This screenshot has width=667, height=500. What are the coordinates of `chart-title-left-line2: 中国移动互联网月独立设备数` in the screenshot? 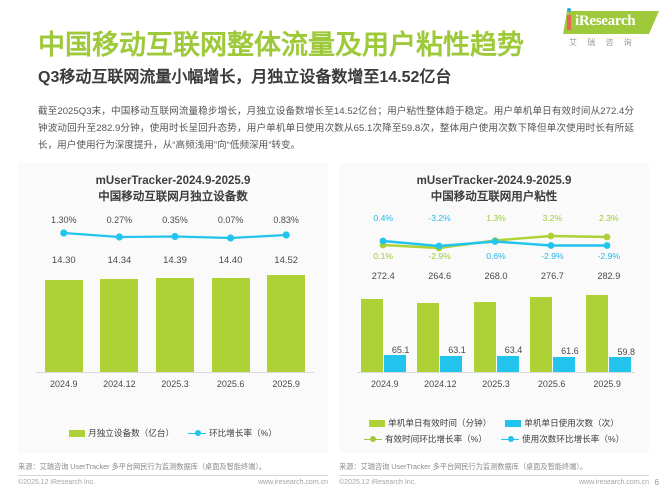 It's located at (173, 197).